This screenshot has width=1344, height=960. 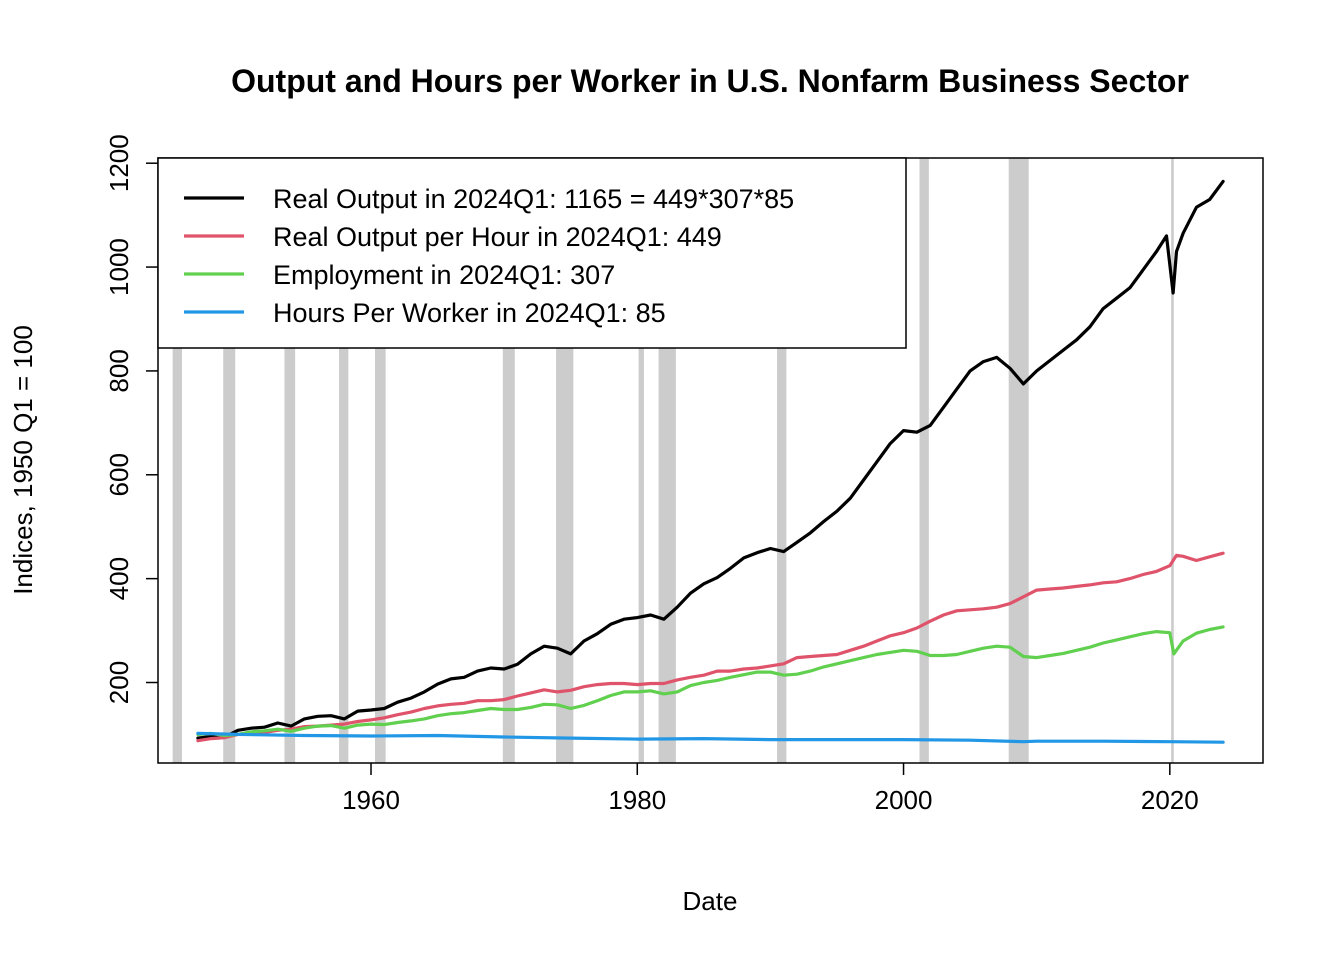 What do you see at coordinates (904, 800) in the screenshot?
I see `x-tick-label: 2000` at bounding box center [904, 800].